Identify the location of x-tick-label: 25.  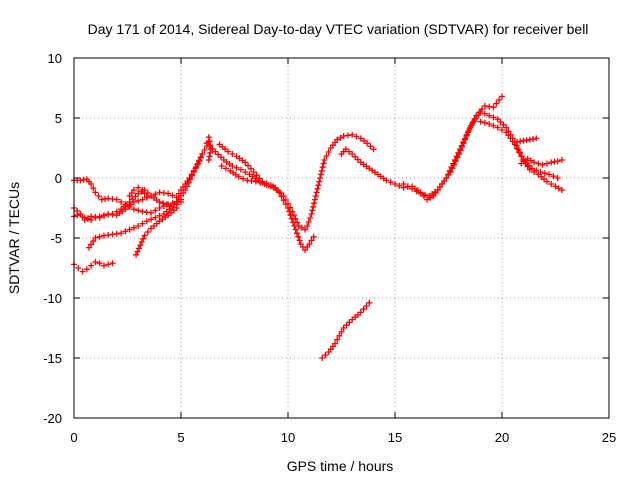
(609, 437).